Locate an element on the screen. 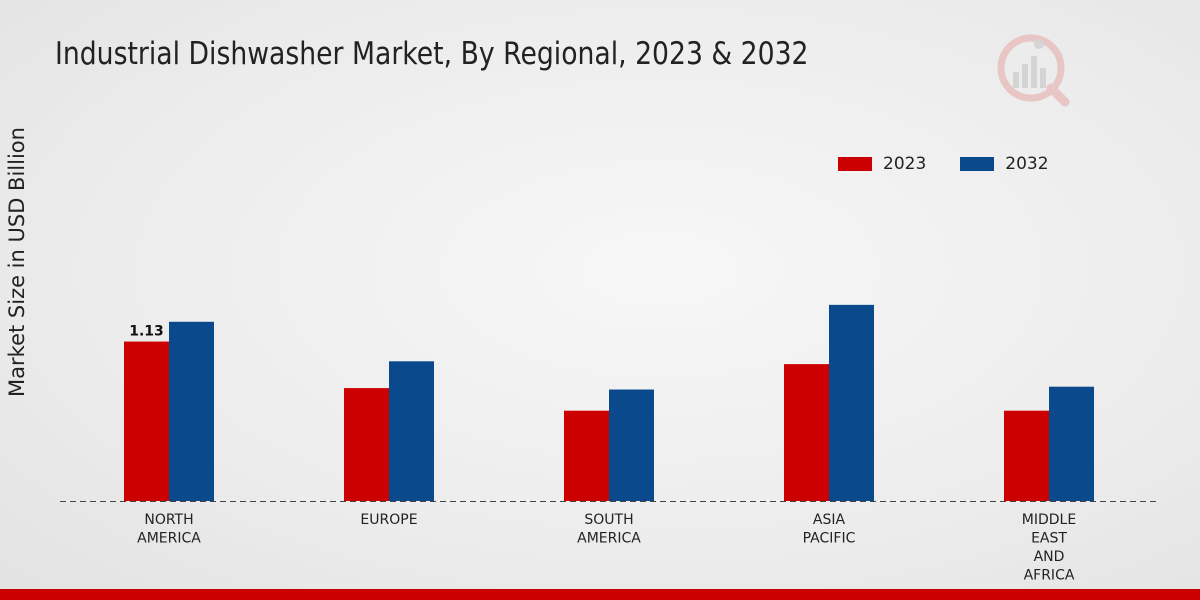 This screenshot has height=600, width=1200. x-tick-label-3-1: PACIFIC is located at coordinates (829, 539).